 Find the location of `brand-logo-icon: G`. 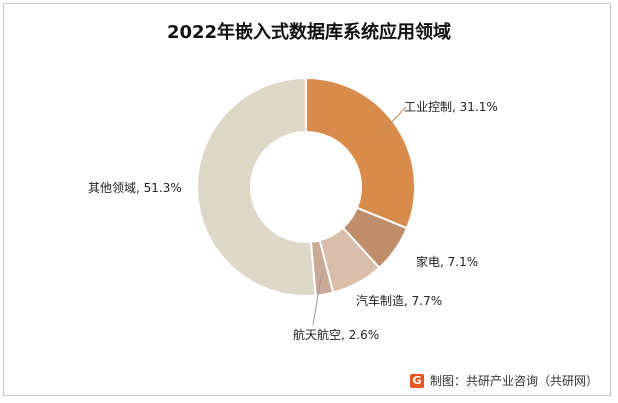

brand-logo-icon: G is located at coordinates (416, 380).